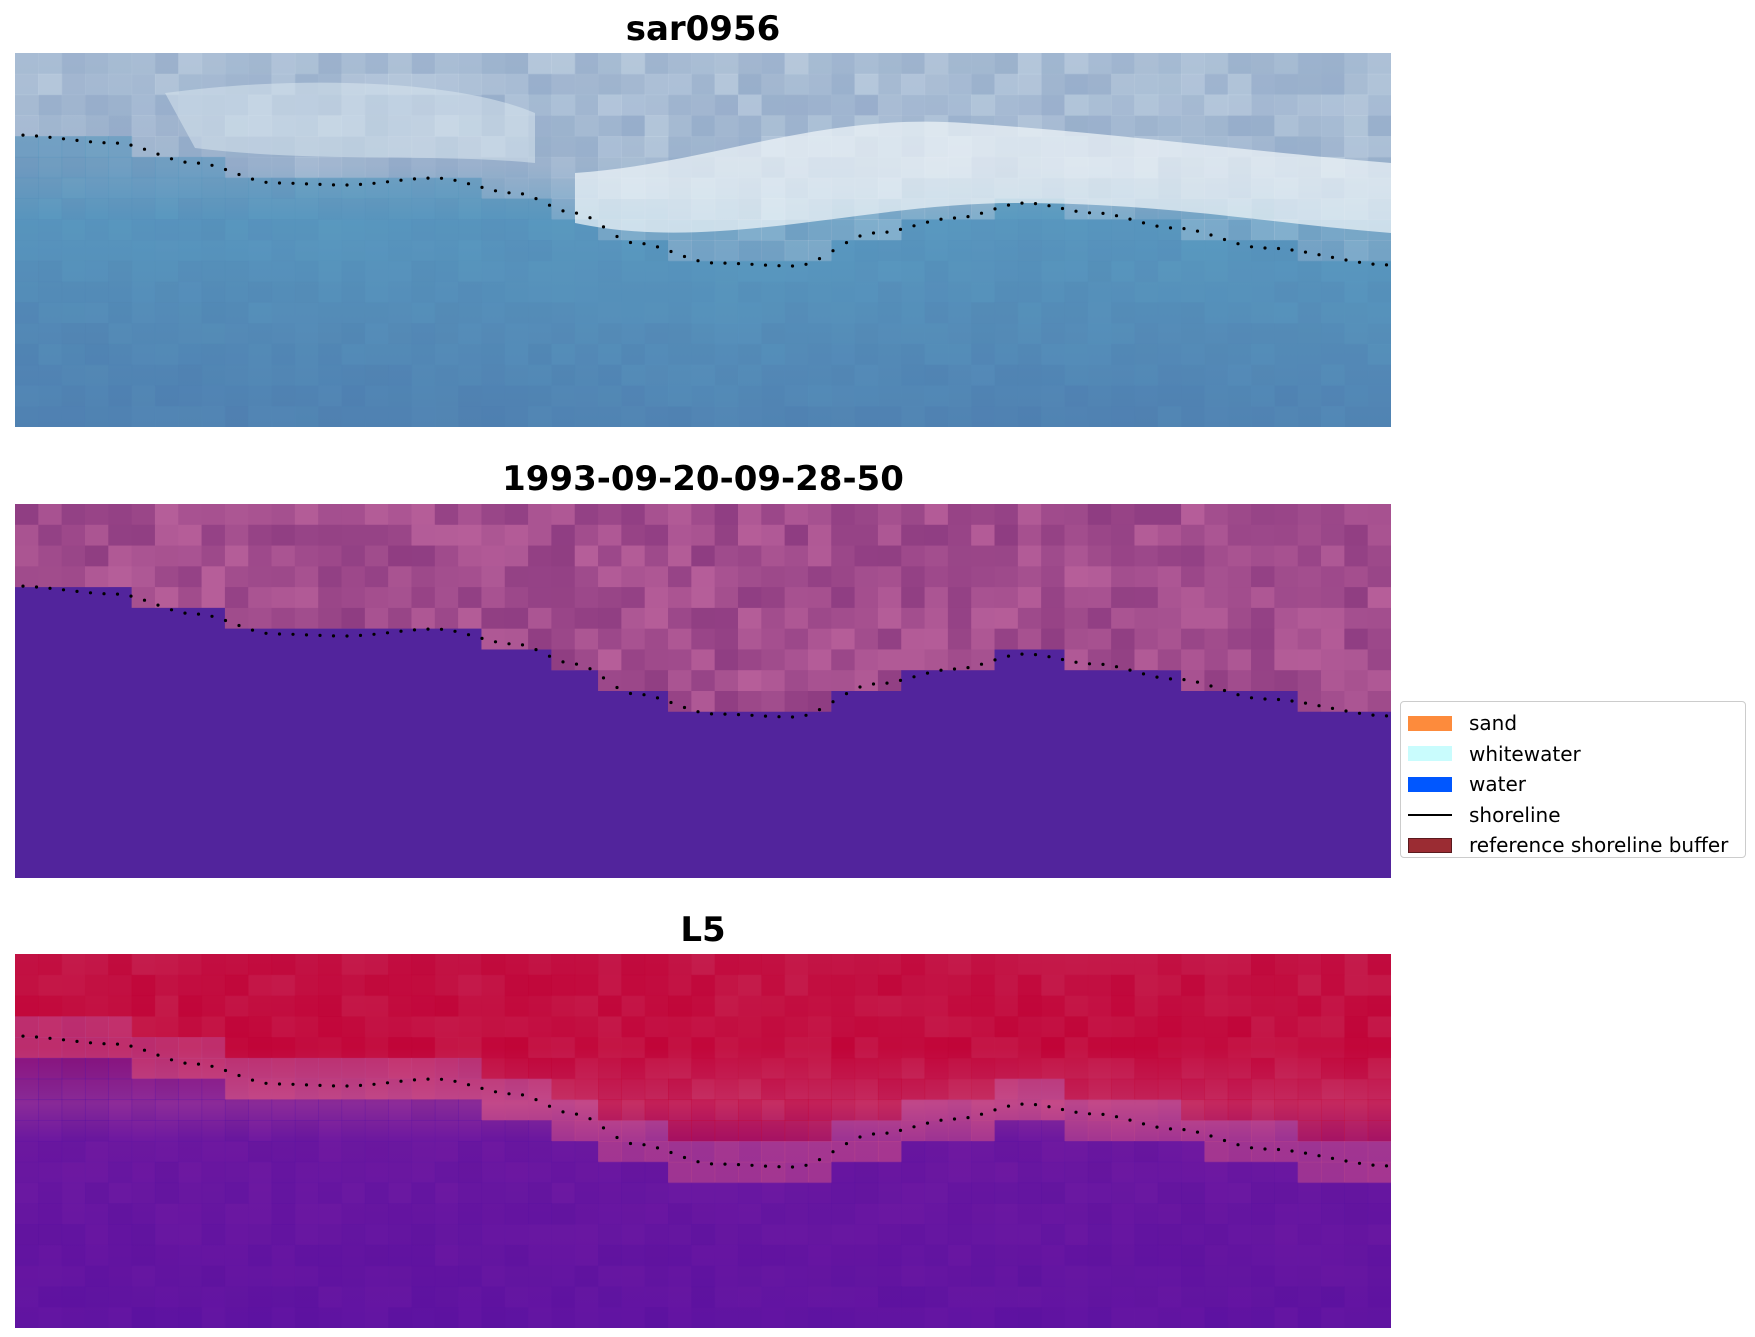 This screenshot has width=1755, height=1337. What do you see at coordinates (1430, 814) in the screenshot?
I see `shoreline-line-swatch` at bounding box center [1430, 814].